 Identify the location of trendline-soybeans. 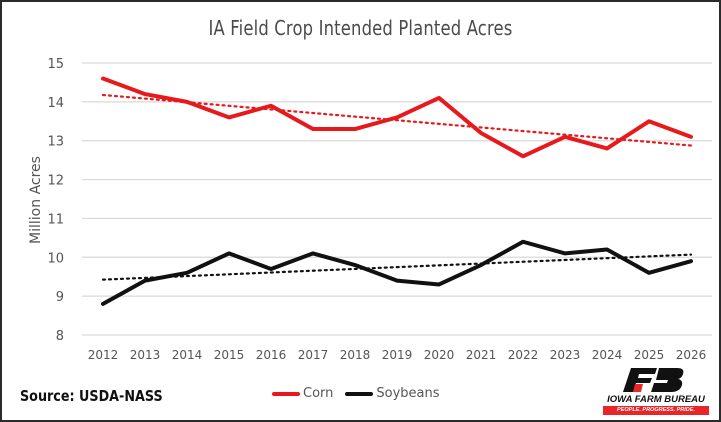
(397, 267).